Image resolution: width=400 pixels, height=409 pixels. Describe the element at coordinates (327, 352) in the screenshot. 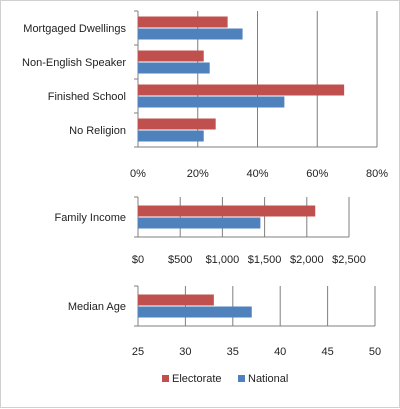

I see `x-tick-label: 45` at that location.